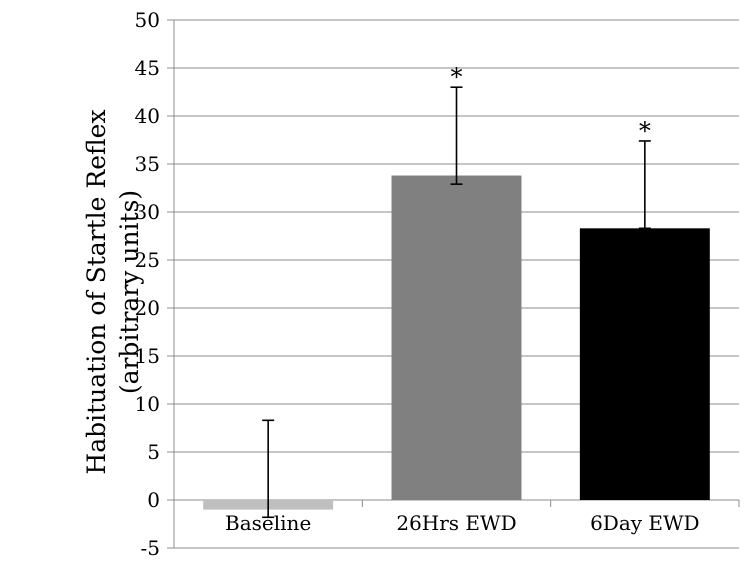 The image size is (746, 567). What do you see at coordinates (147, 308) in the screenshot?
I see `y-tick-label: 20` at bounding box center [147, 308].